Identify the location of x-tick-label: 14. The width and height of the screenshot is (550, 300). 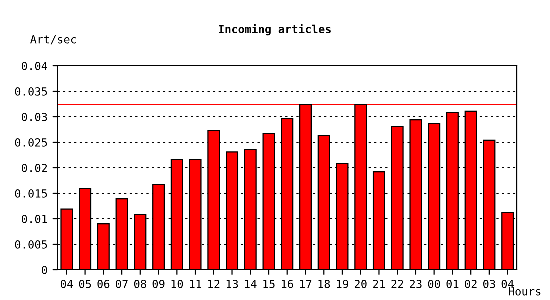
(251, 284).